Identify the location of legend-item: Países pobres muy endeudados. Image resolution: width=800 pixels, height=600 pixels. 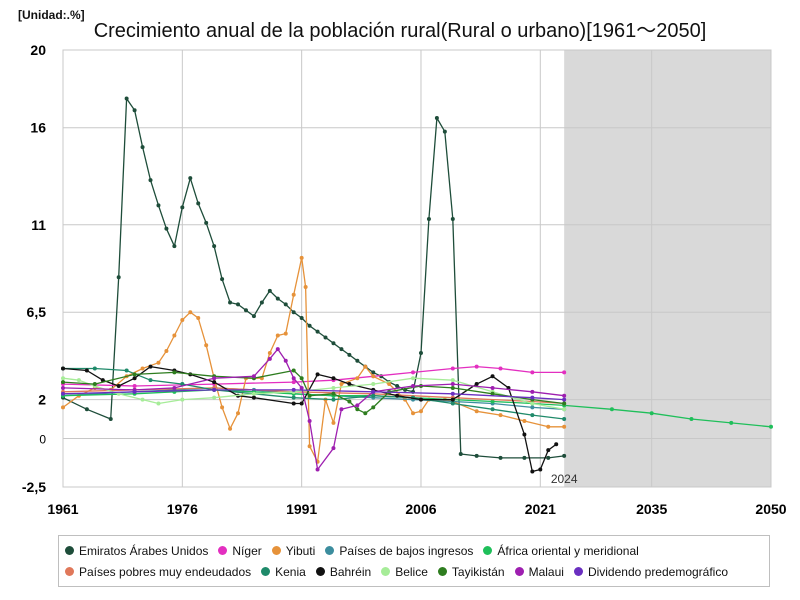
(158, 571).